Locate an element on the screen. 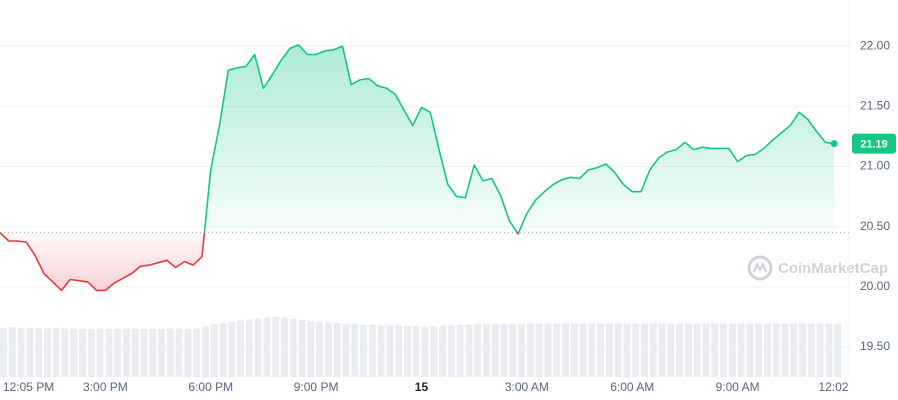  x-tick-label: 15 is located at coordinates (422, 387).